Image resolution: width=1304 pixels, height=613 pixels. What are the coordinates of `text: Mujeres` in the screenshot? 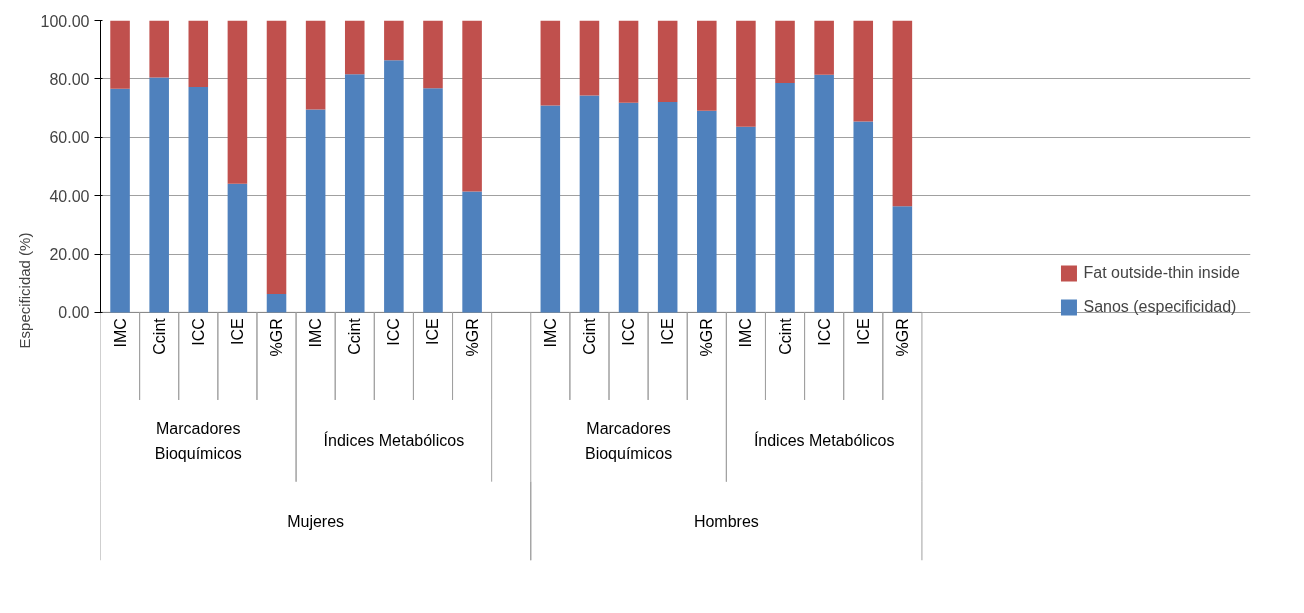 It's located at (316, 521).